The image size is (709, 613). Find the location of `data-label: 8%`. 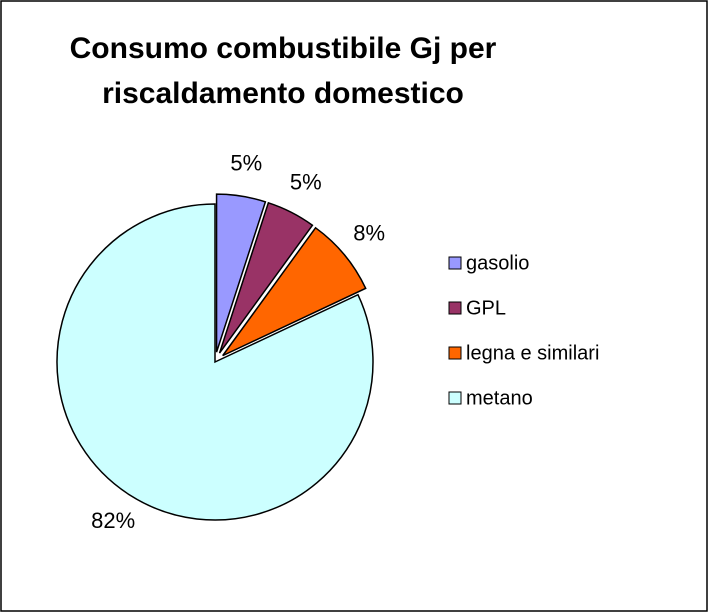

data-label: 8% is located at coordinates (369, 232).